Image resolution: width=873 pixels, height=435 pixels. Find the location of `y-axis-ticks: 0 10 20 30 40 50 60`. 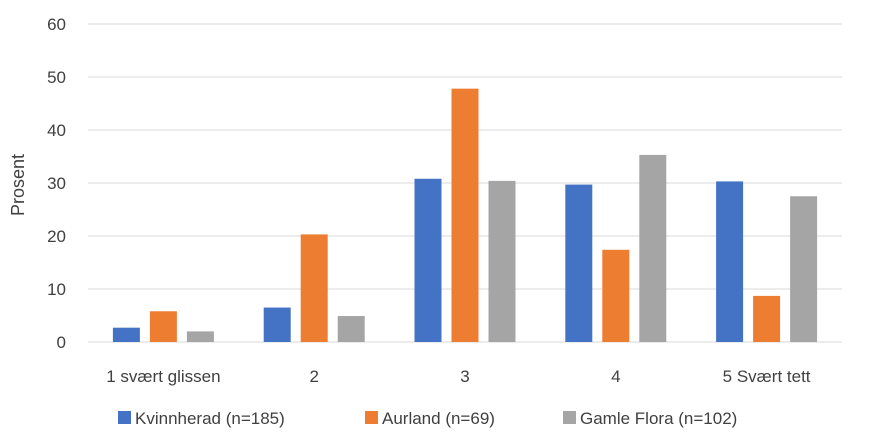

y-axis-ticks: 0 10 20 30 40 50 60 is located at coordinates (56, 183).